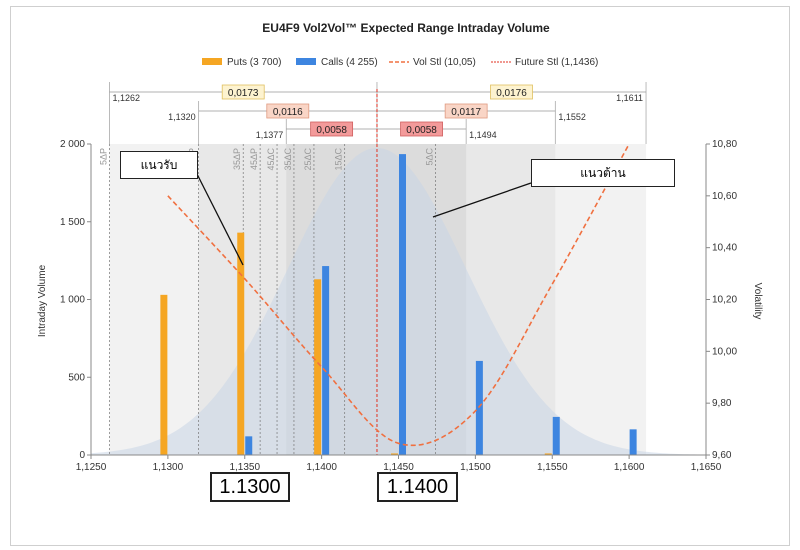 This screenshot has width=800, height=550. Describe the element at coordinates (724, 196) in the screenshot. I see `y2-tick-label-5: 10,60` at that location.